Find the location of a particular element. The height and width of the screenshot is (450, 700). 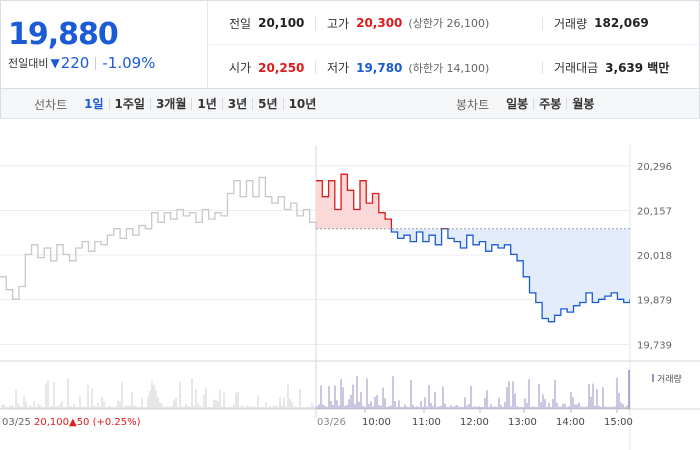

stat-value: 20,300 is located at coordinates (379, 23).